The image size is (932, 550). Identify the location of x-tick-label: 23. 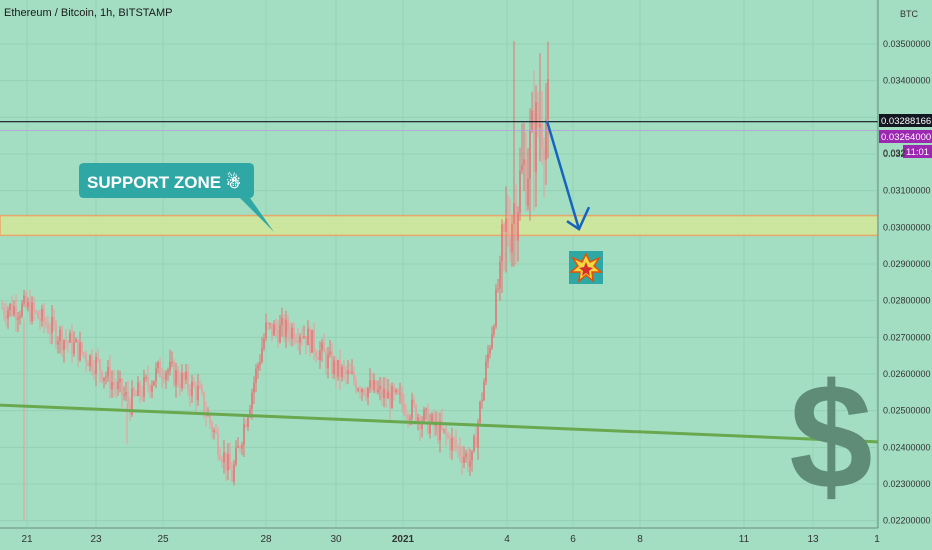
(96, 539).